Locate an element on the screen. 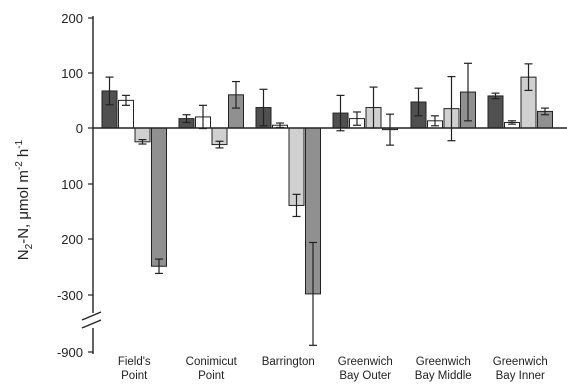  category-label: Conimicut Point is located at coordinates (212, 369).